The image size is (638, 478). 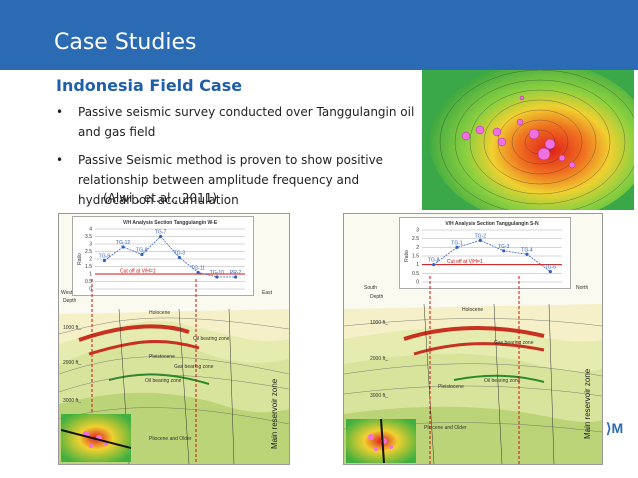 What do you see at coordinates (492, 224) in the screenshot?
I see `chart-title: V/H Analysis Section Tanggulangin S-N` at bounding box center [492, 224].